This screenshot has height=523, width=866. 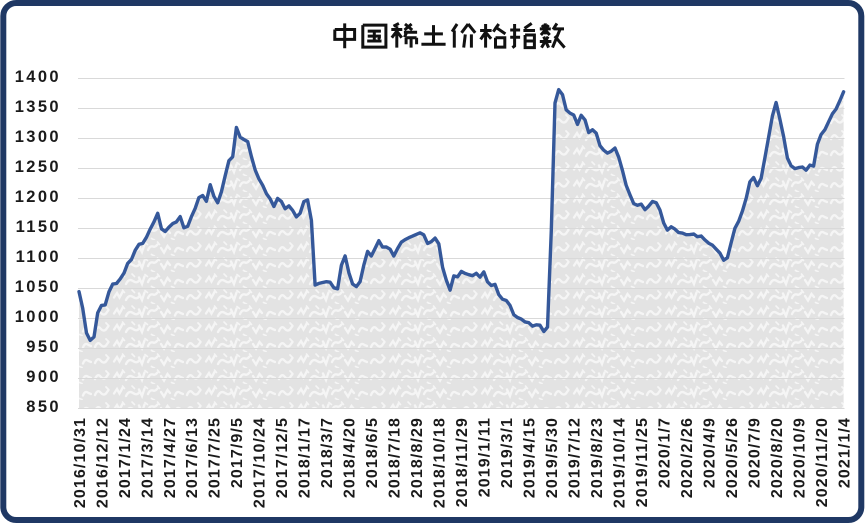 What do you see at coordinates (417, 457) in the screenshot?
I see `svg-text: 2018/8/29` at bounding box center [417, 457].